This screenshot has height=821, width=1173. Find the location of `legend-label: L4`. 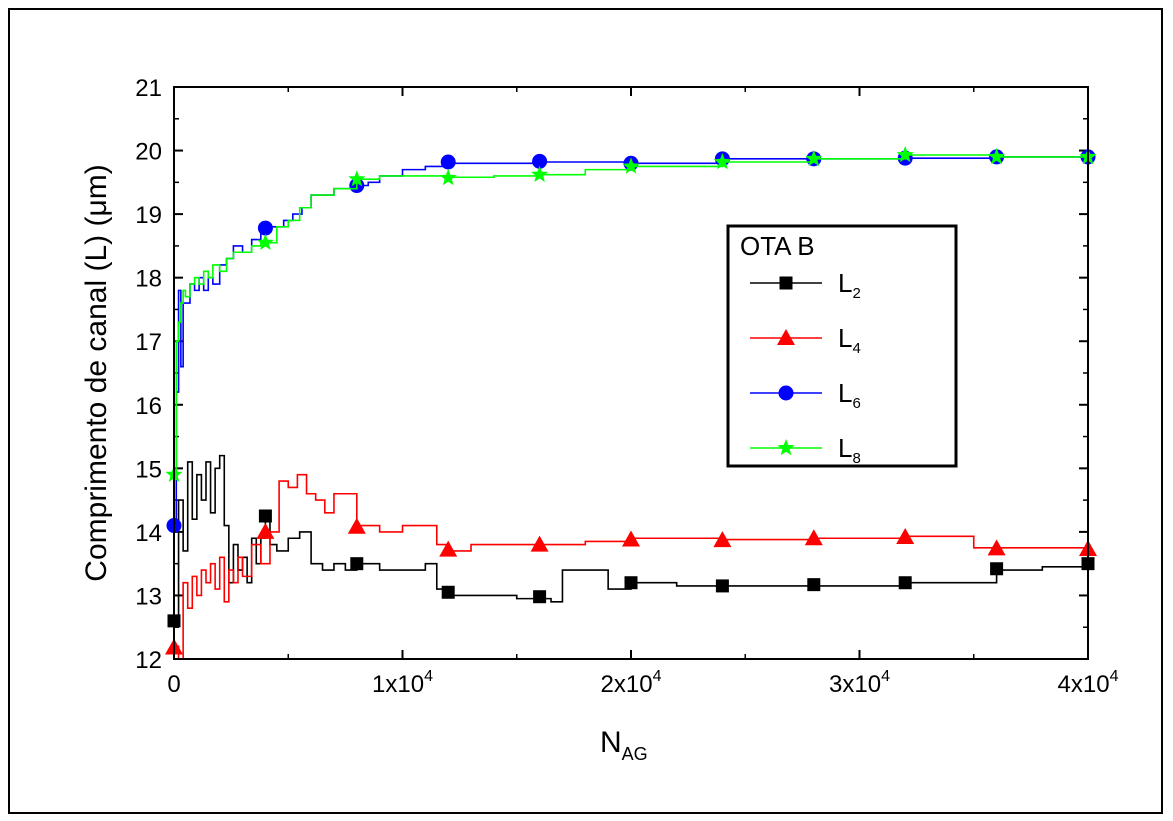

legend-label: L4 is located at coordinates (849, 340).